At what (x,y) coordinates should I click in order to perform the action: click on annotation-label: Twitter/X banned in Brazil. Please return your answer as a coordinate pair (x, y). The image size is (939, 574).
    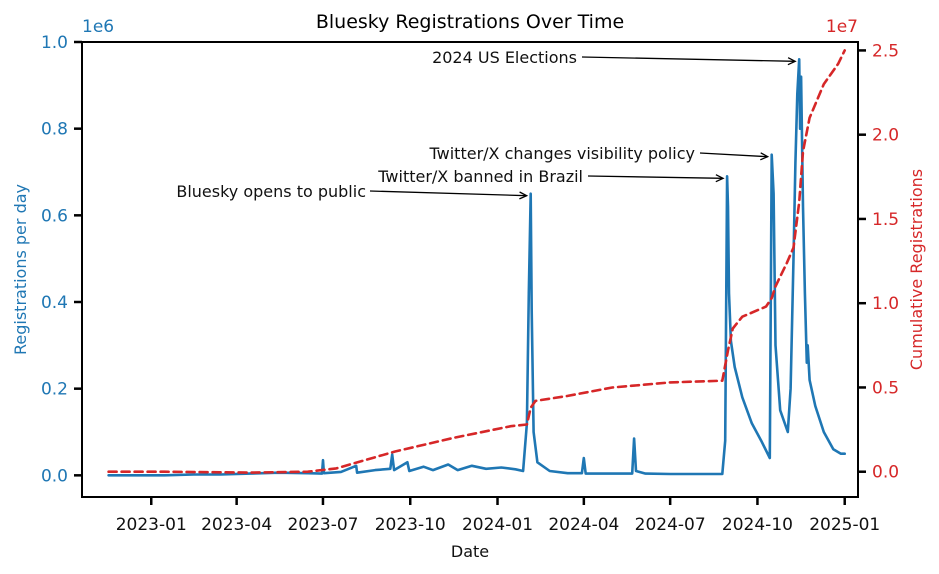
    Looking at the image, I should click on (480, 176).